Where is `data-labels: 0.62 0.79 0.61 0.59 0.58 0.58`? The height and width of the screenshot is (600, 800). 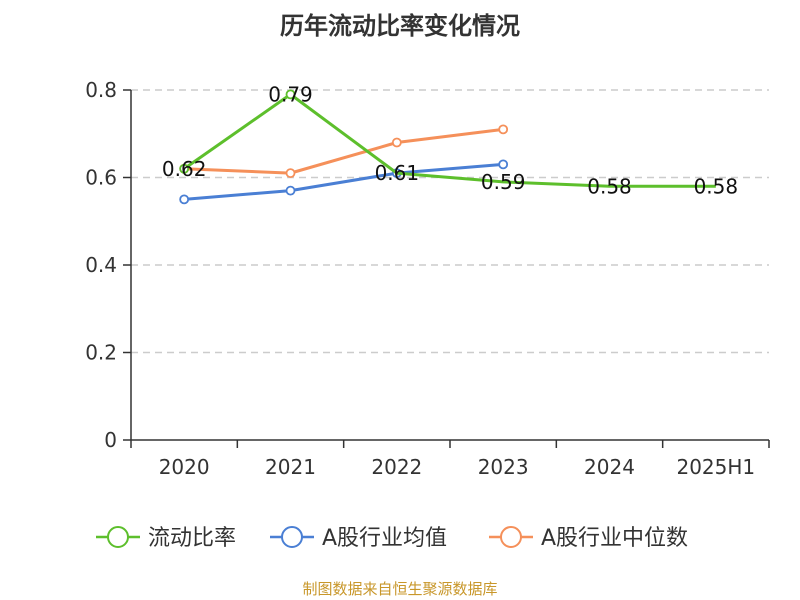
data-labels: 0.62 0.79 0.61 0.59 0.58 0.58 is located at coordinates (450, 140).